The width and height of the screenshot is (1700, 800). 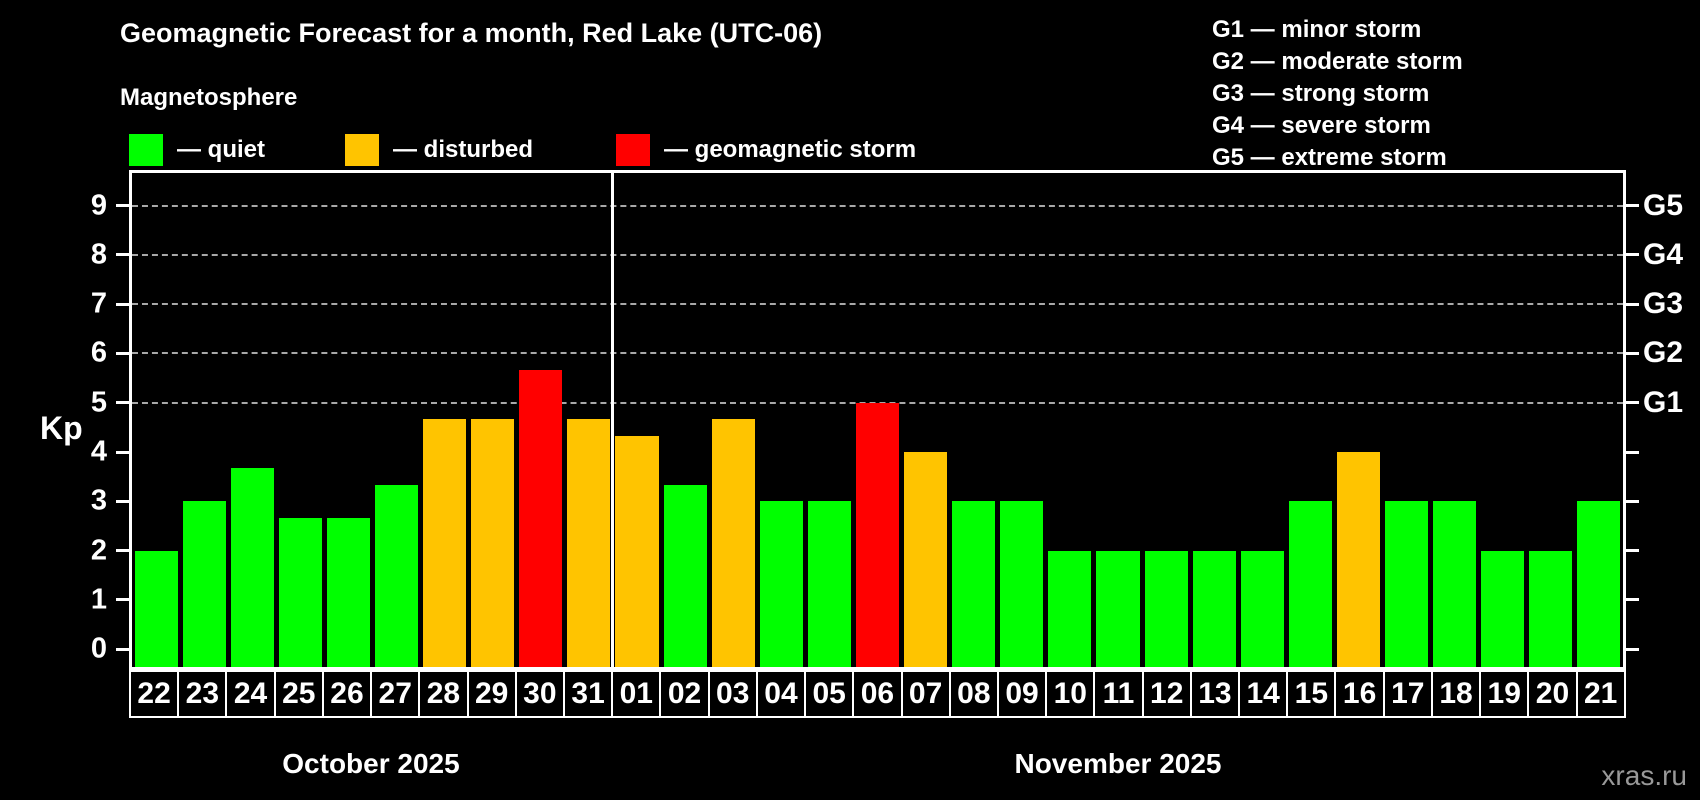 I want to click on day-label-05: 05, so click(x=830, y=694).